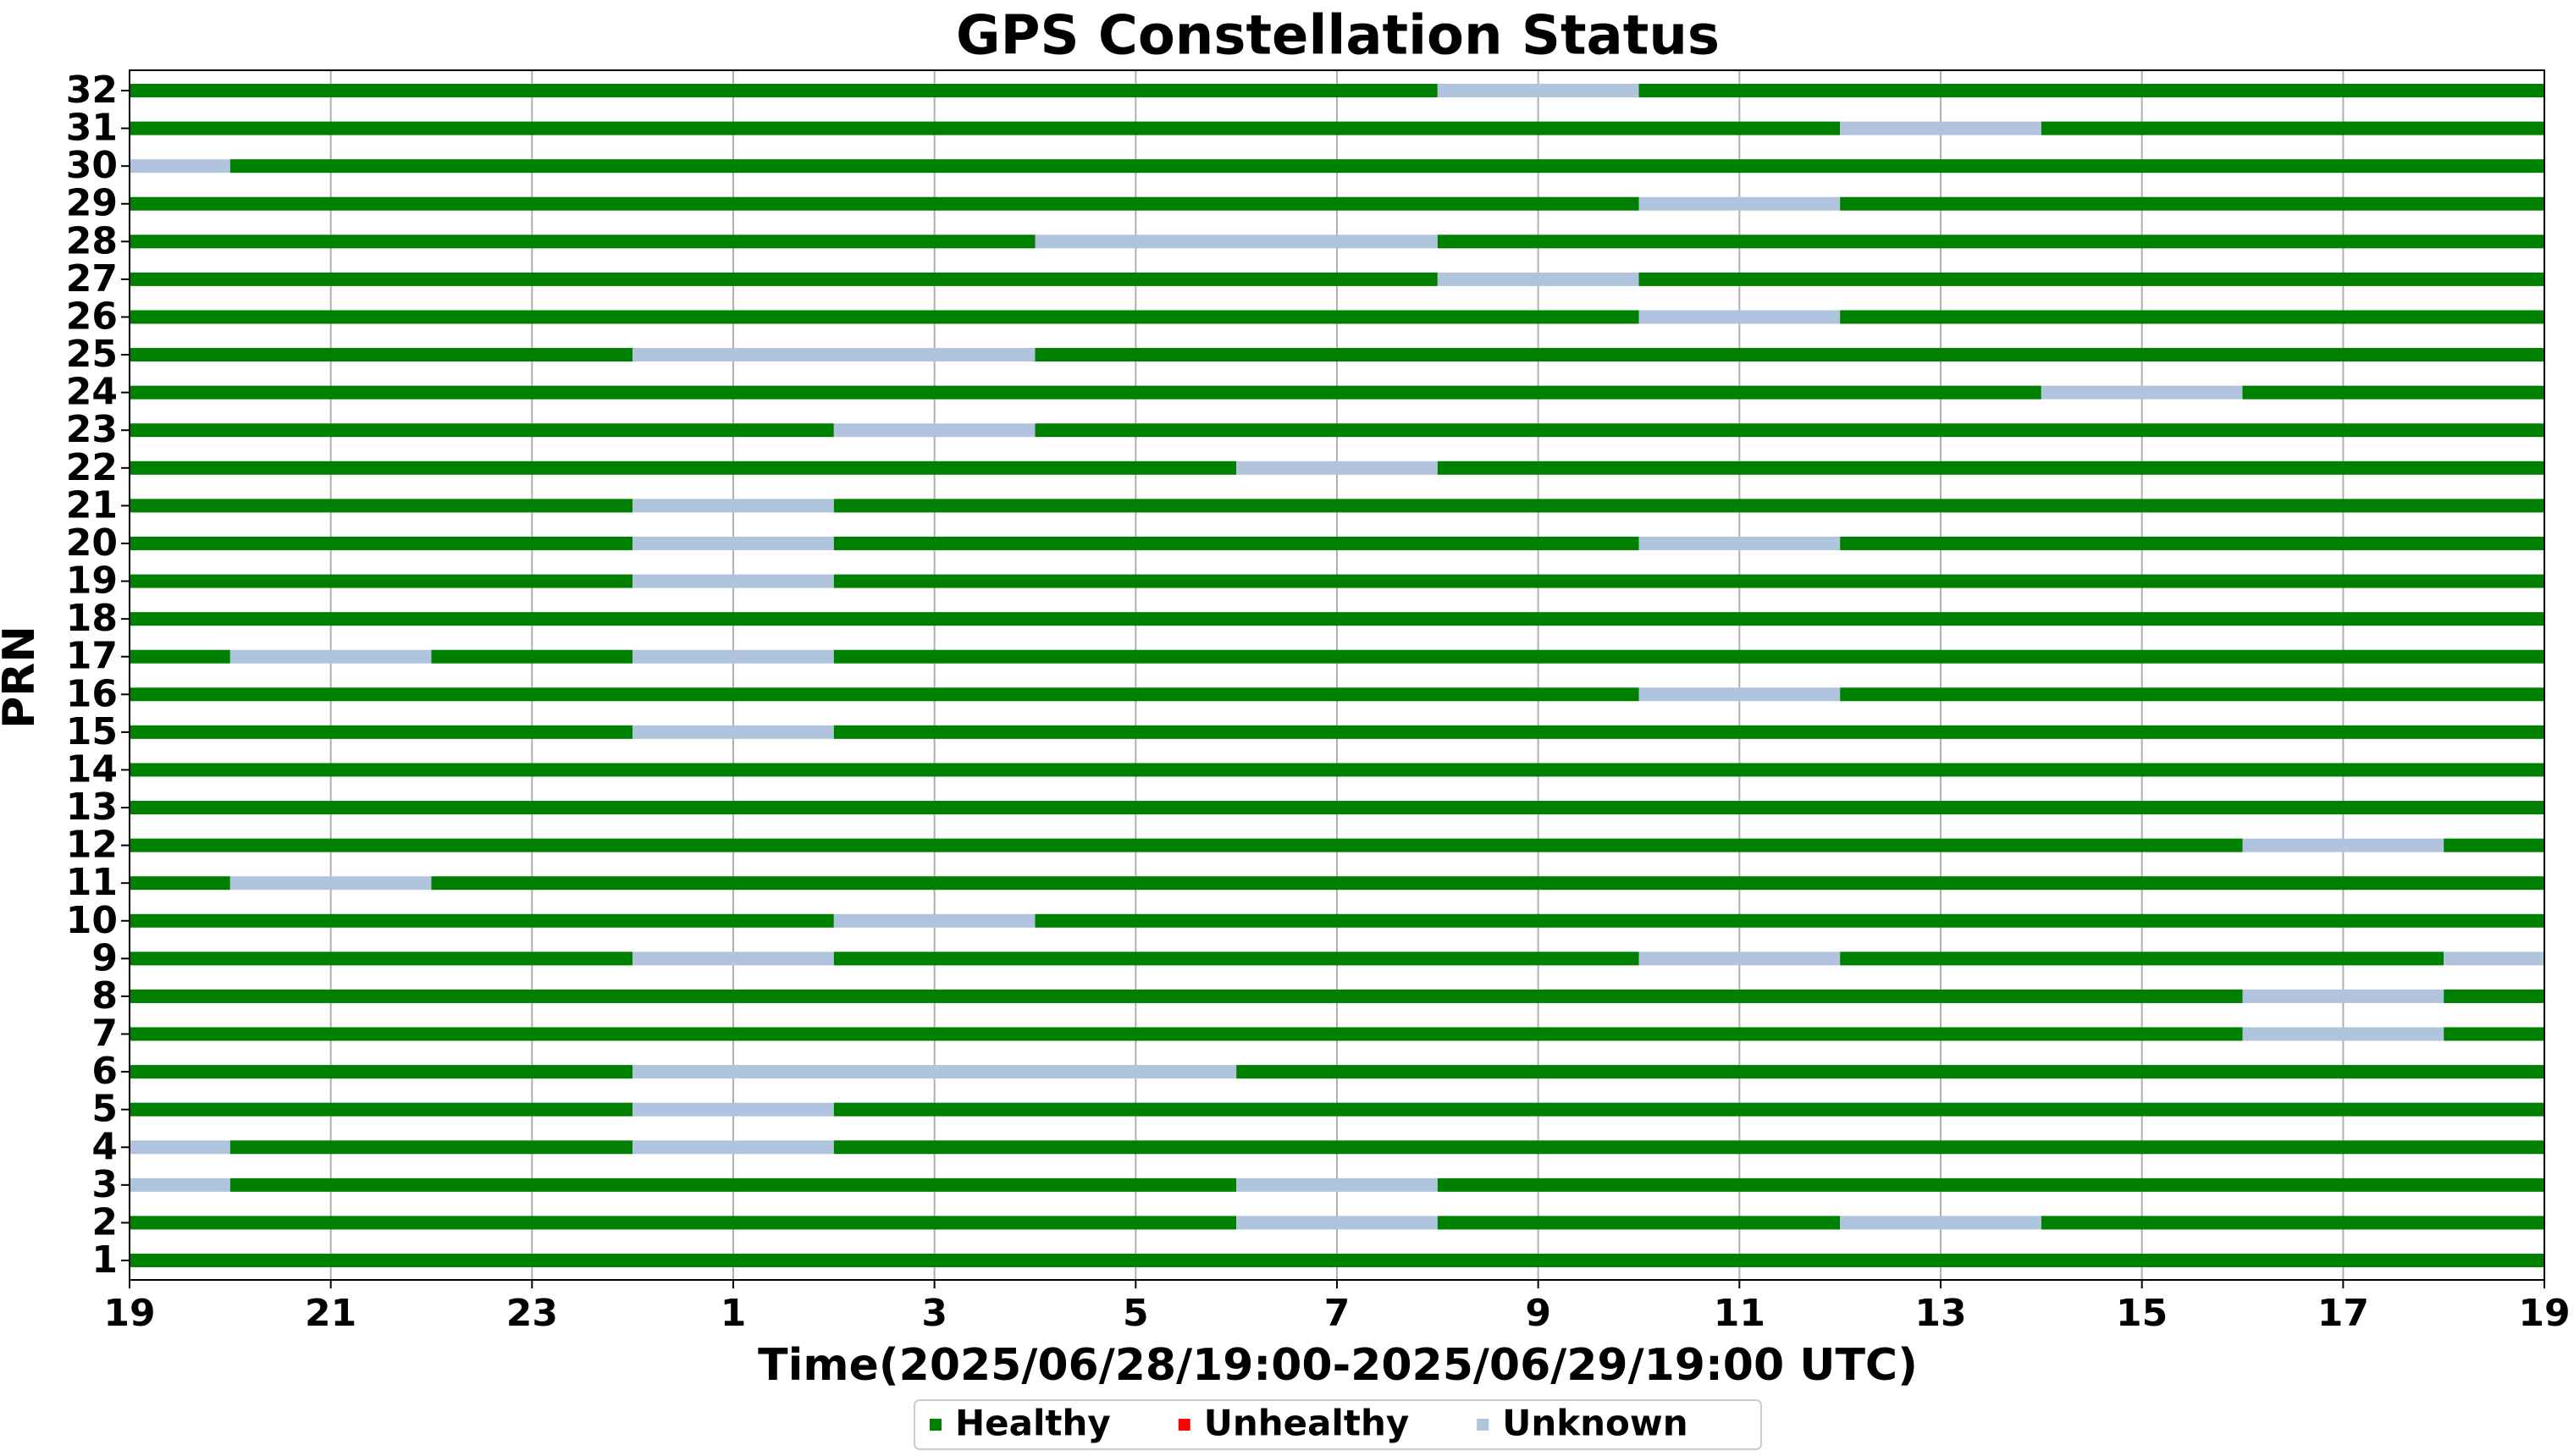  Describe the element at coordinates (92, 279) in the screenshot. I see `y-tick-label: 27` at that location.